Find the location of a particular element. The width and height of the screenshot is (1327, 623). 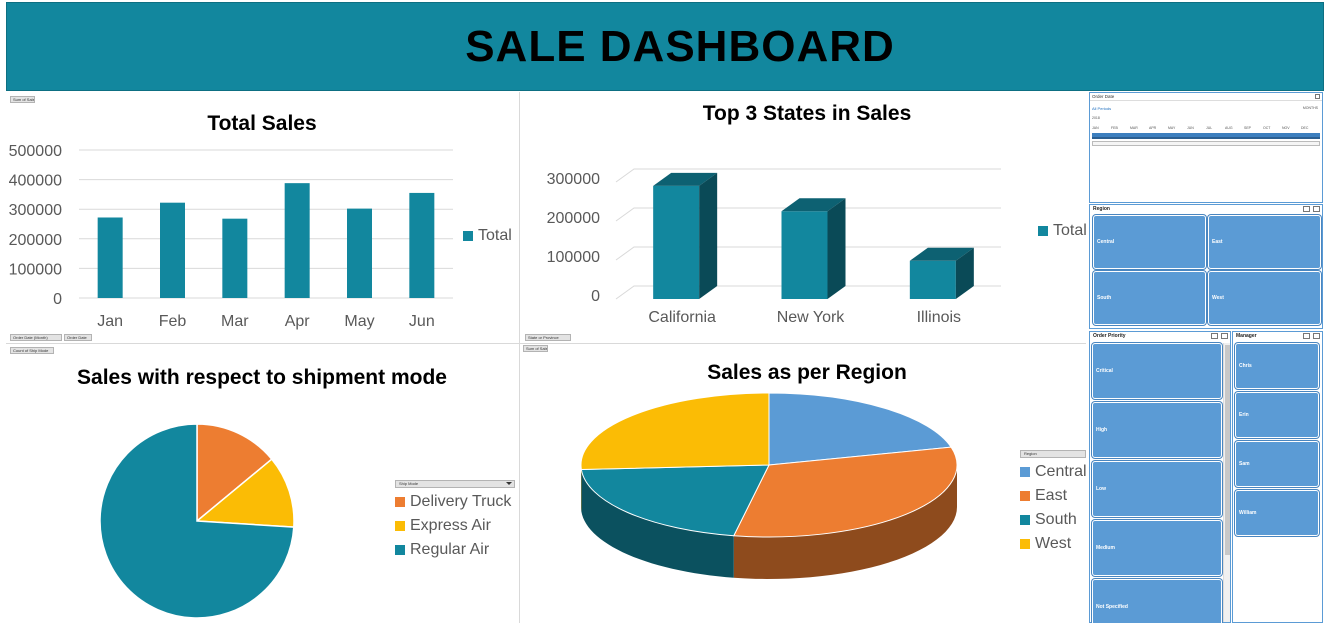

priority-slicer-item-medium: Medium is located at coordinates (1157, 548).